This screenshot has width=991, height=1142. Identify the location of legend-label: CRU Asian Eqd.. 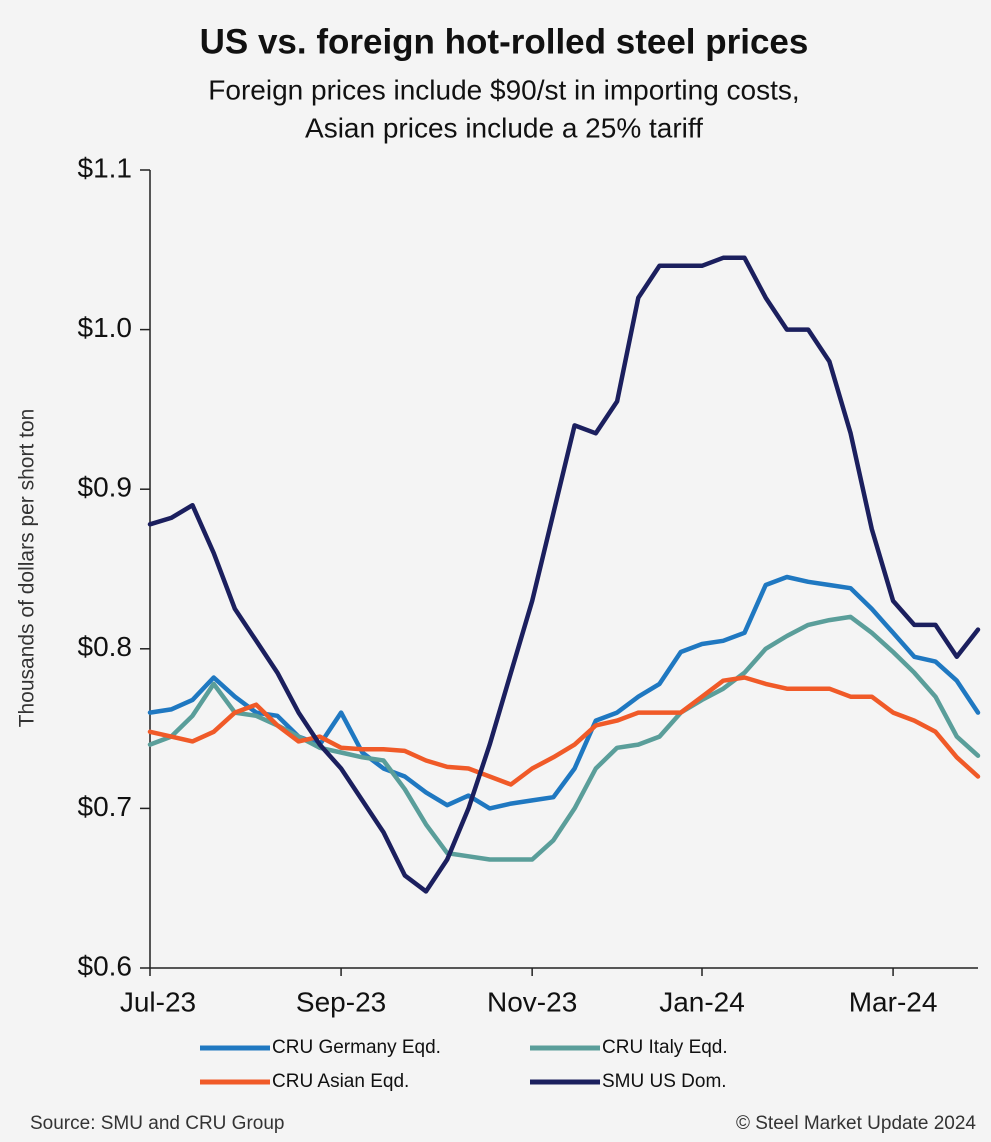
(340, 1081).